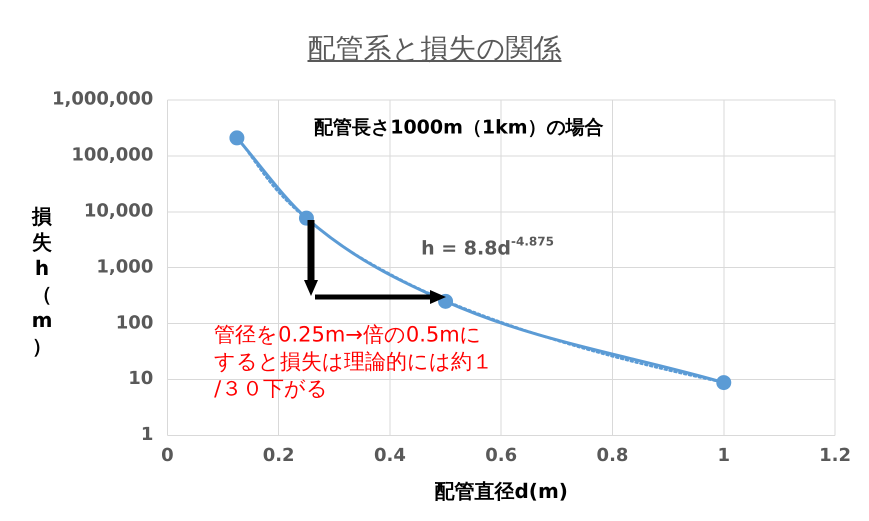 This screenshot has height=521, width=869. What do you see at coordinates (390, 455) in the screenshot?
I see `x-tick-label: 0.4` at bounding box center [390, 455].